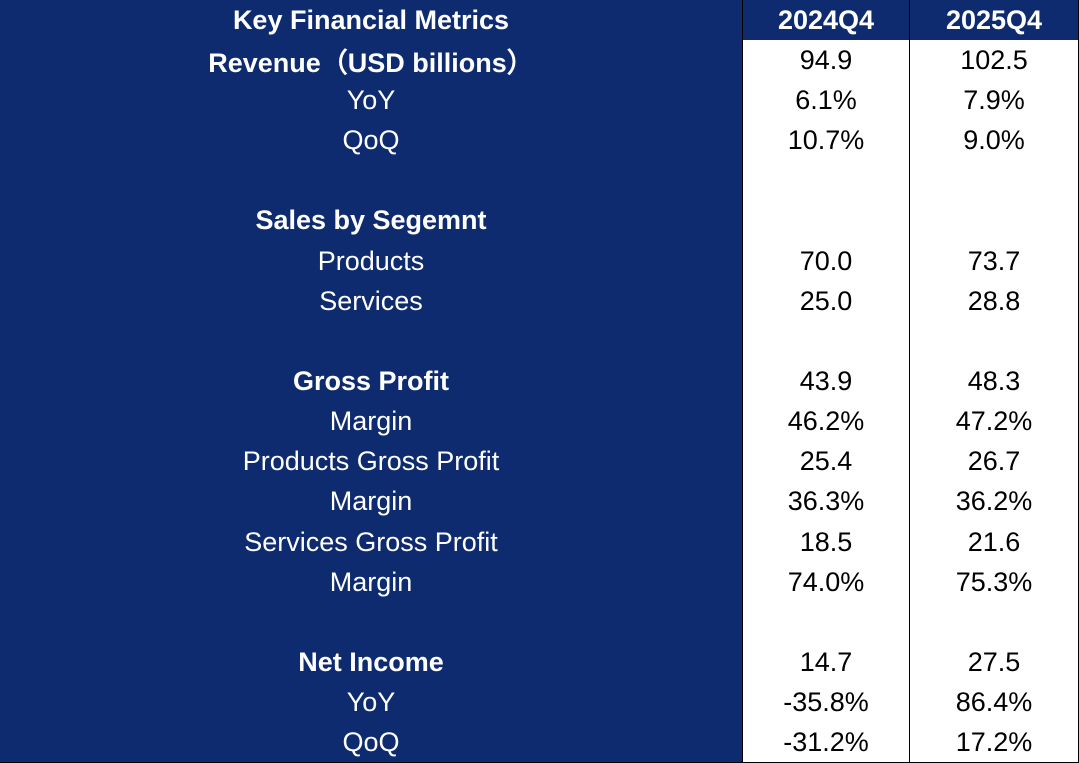 The image size is (1079, 763). What do you see at coordinates (994, 663) in the screenshot?
I see `value-cell: 27.5` at bounding box center [994, 663].